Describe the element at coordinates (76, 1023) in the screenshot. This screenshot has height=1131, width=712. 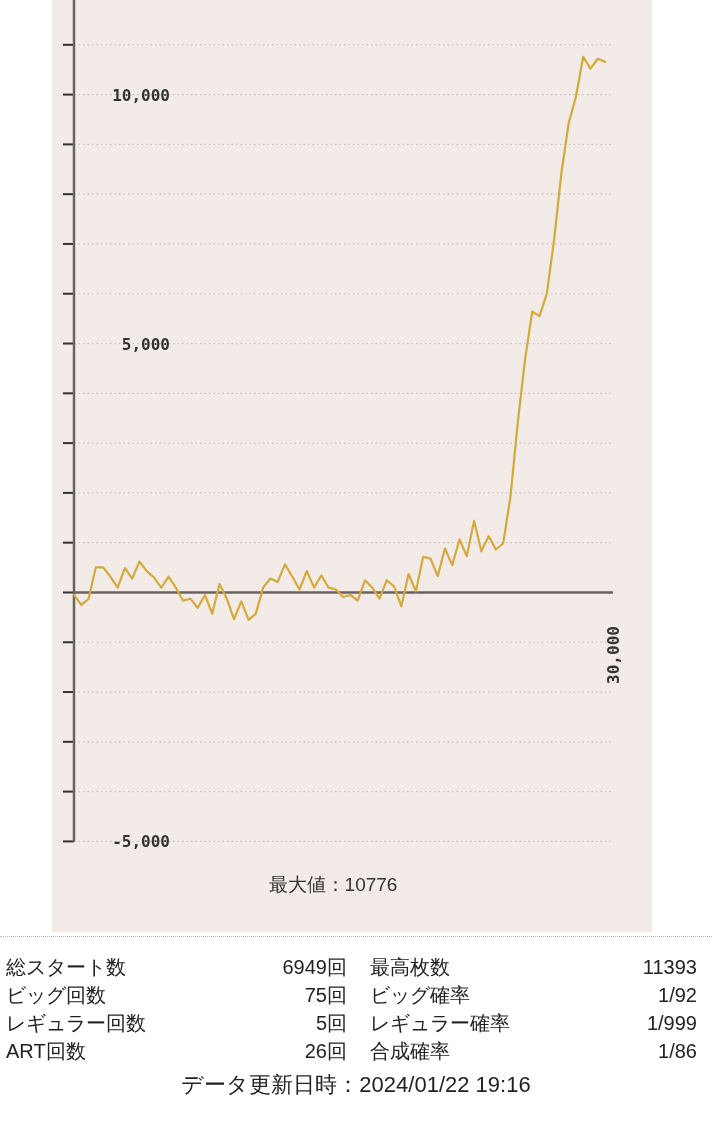
I see `text: レギュラー回数` at that location.